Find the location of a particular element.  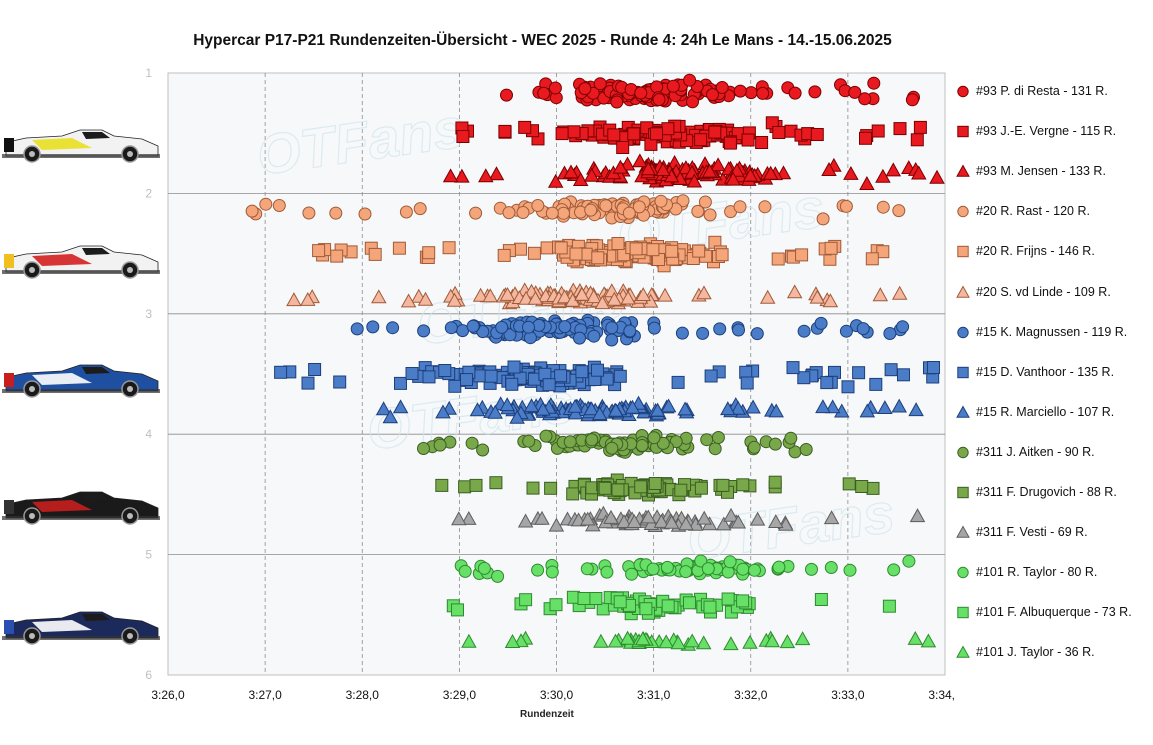

legend-item: #15 R. Marciello - 107 R. is located at coordinates (1034, 412).